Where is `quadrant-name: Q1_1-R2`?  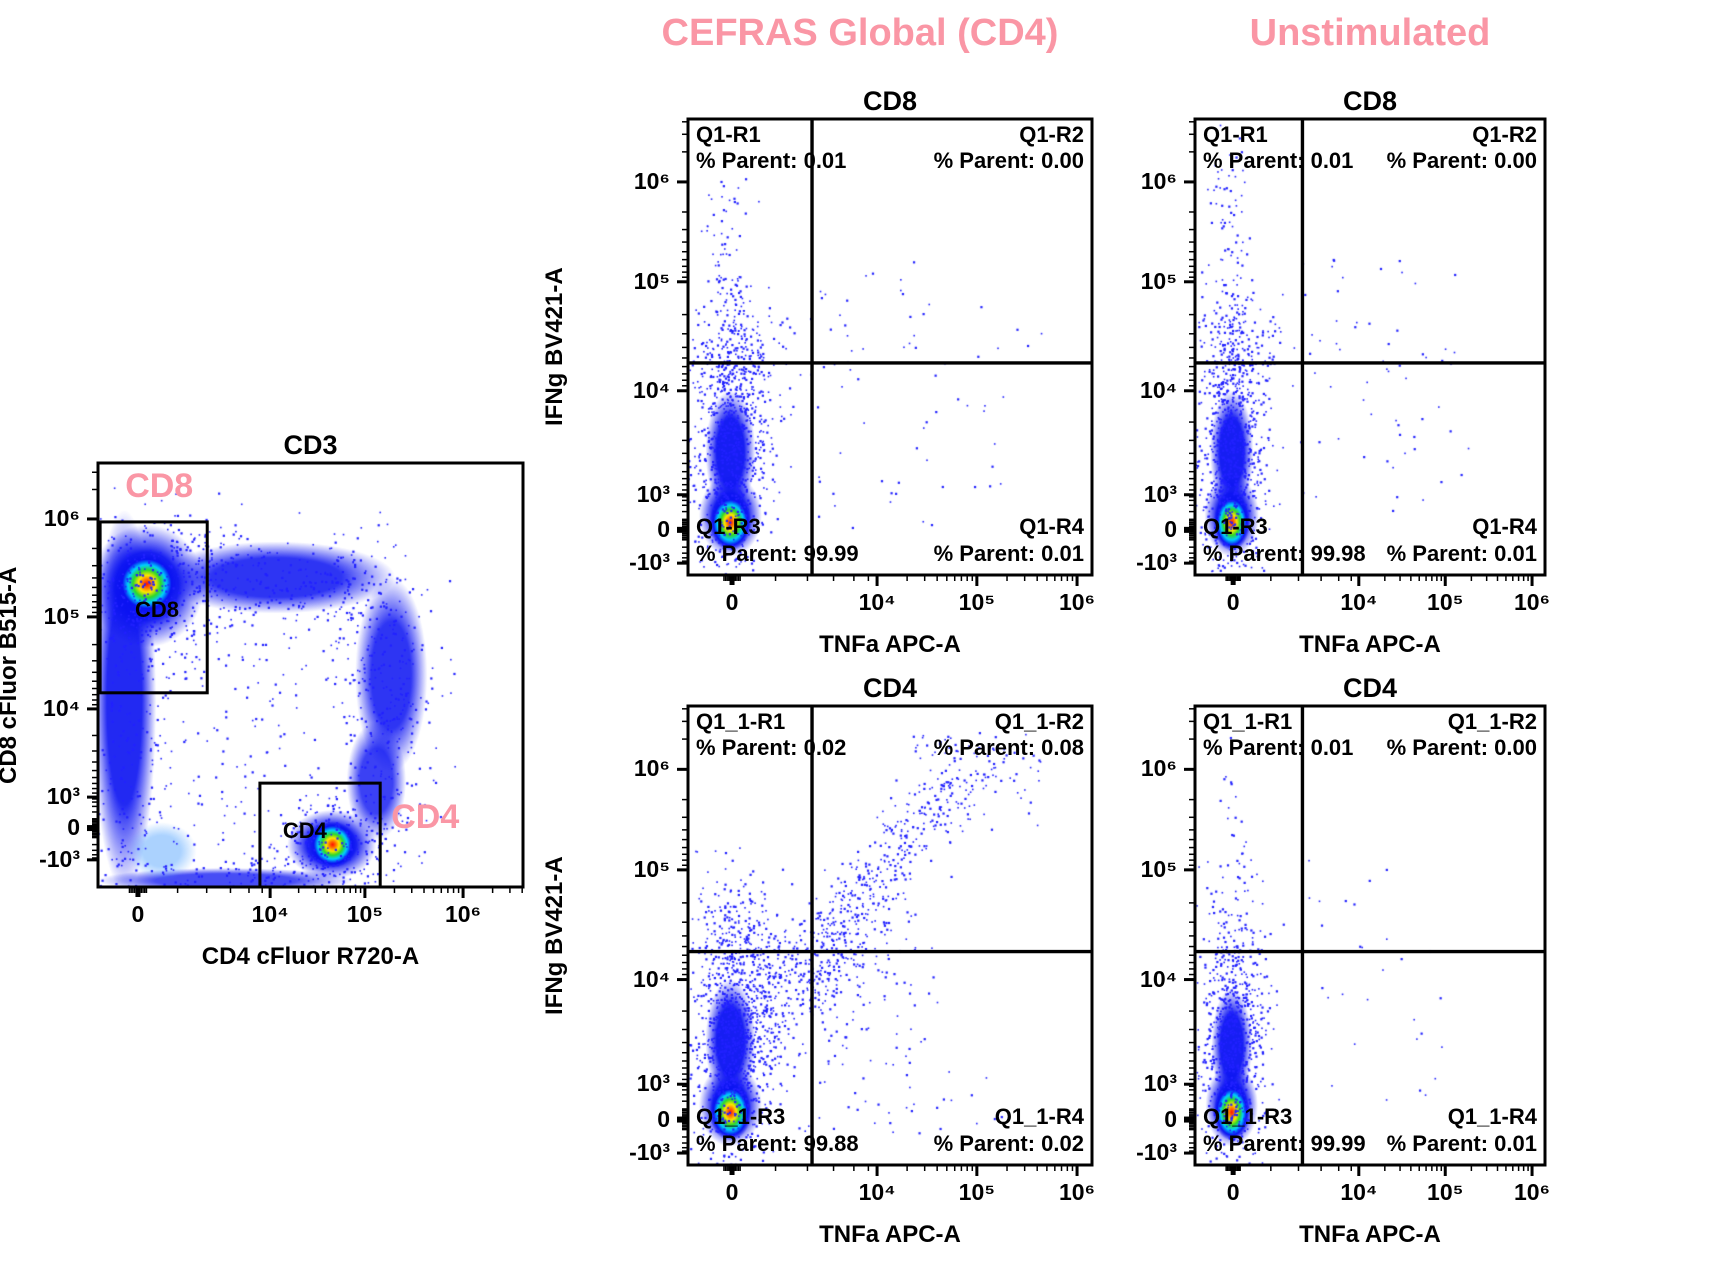 quadrant-name: Q1_1-R2 is located at coordinates (1039, 721).